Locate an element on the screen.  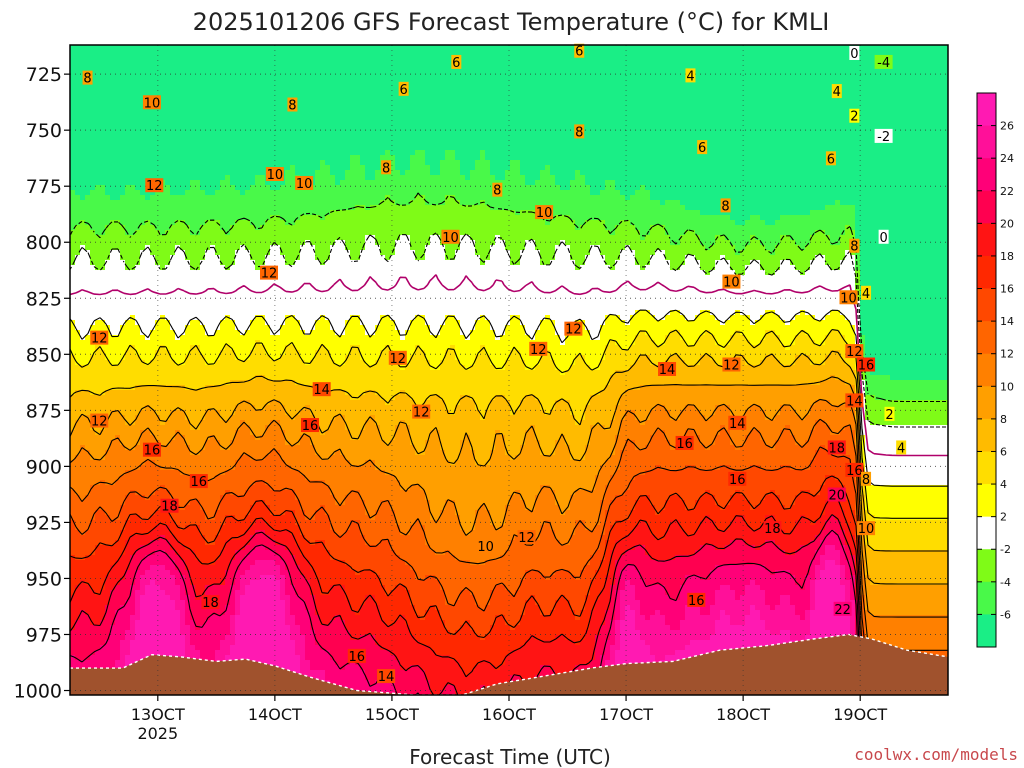
colorbar-bin is located at coordinates (986, 207).